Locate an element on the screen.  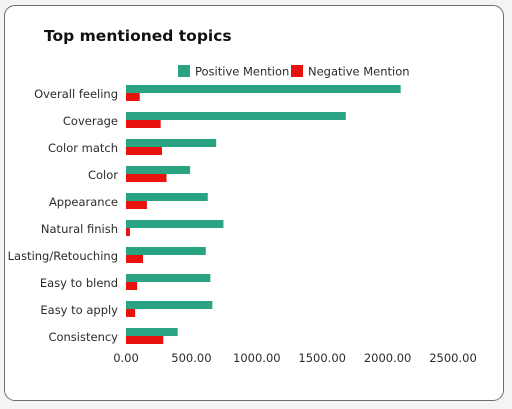
bar-positive-easy-to-apply is located at coordinates (169, 305).